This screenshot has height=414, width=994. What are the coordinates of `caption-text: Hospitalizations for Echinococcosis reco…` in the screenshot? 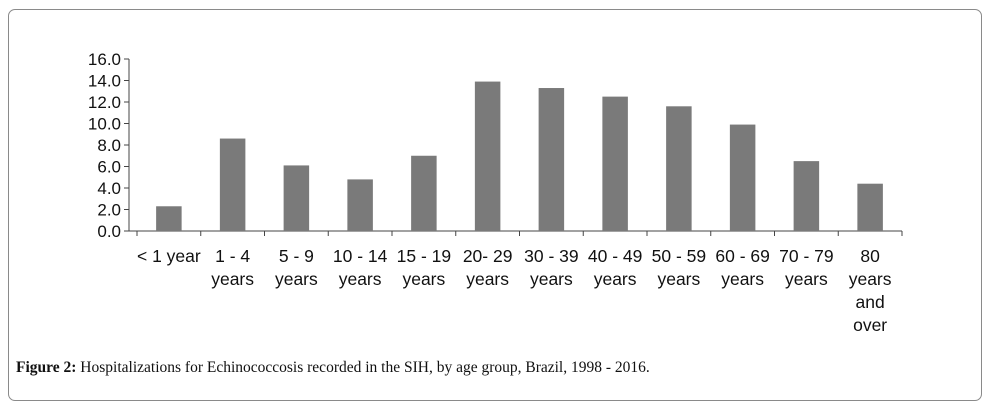 It's located at (363, 367).